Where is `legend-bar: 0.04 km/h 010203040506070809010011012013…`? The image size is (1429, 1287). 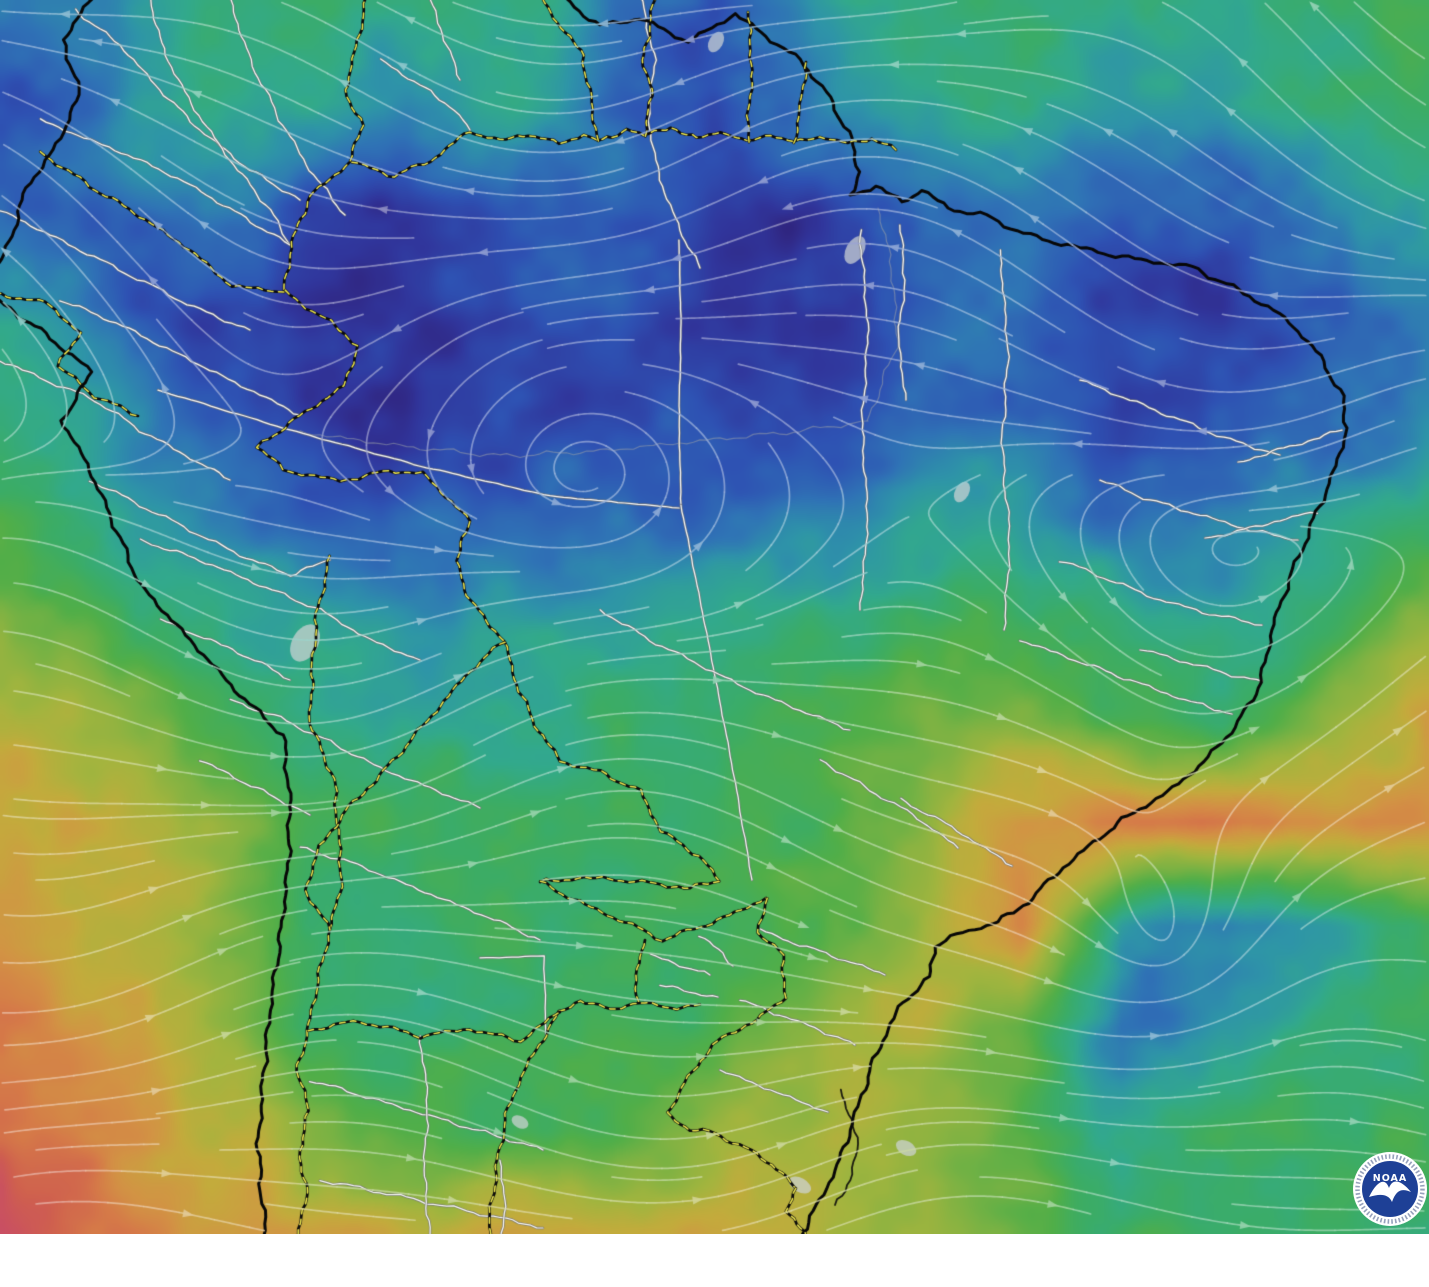
legend-bar: 0.04 km/h 010203040506070809010011012013… is located at coordinates (714, 1260).